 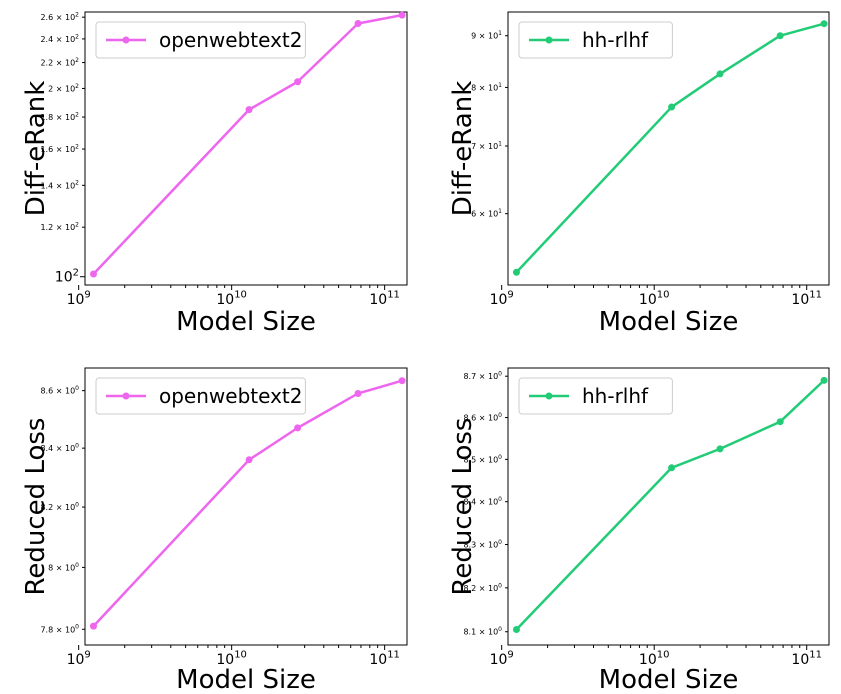 What do you see at coordinates (482, 459) in the screenshot?
I see `y-tick-label: 8.5 × 100` at bounding box center [482, 459].